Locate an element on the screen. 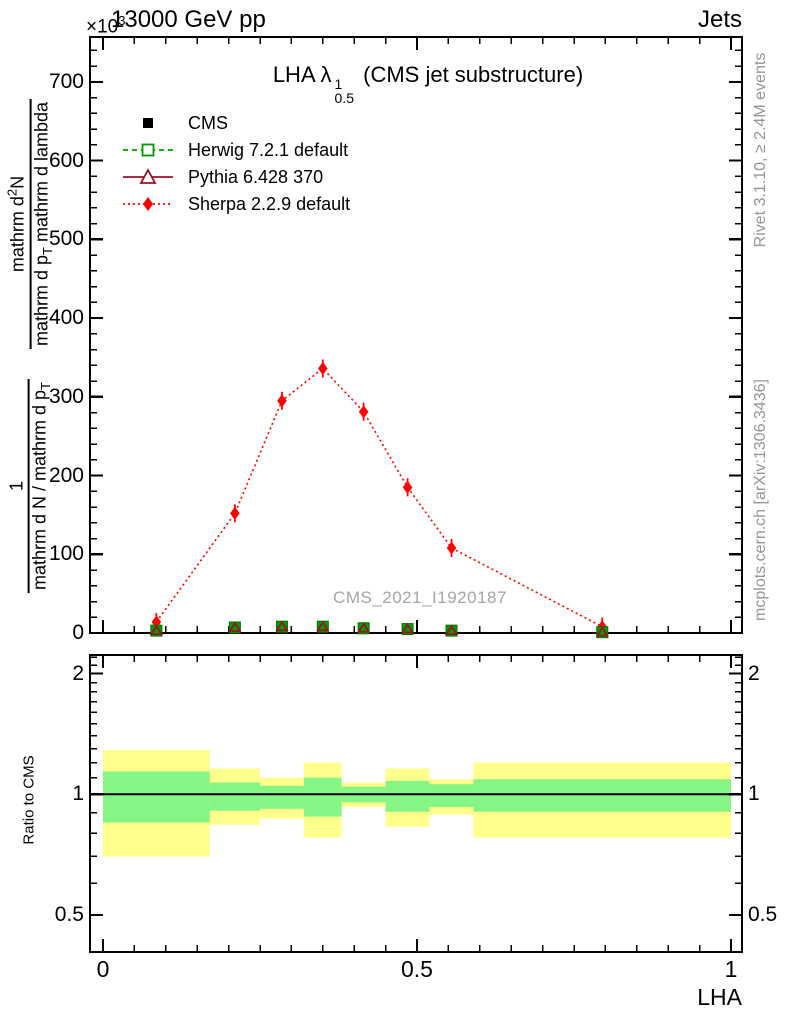 This screenshot has height=1024, width=786. ratio-y-tick-label-right: 0.5 is located at coordinates (763, 914).